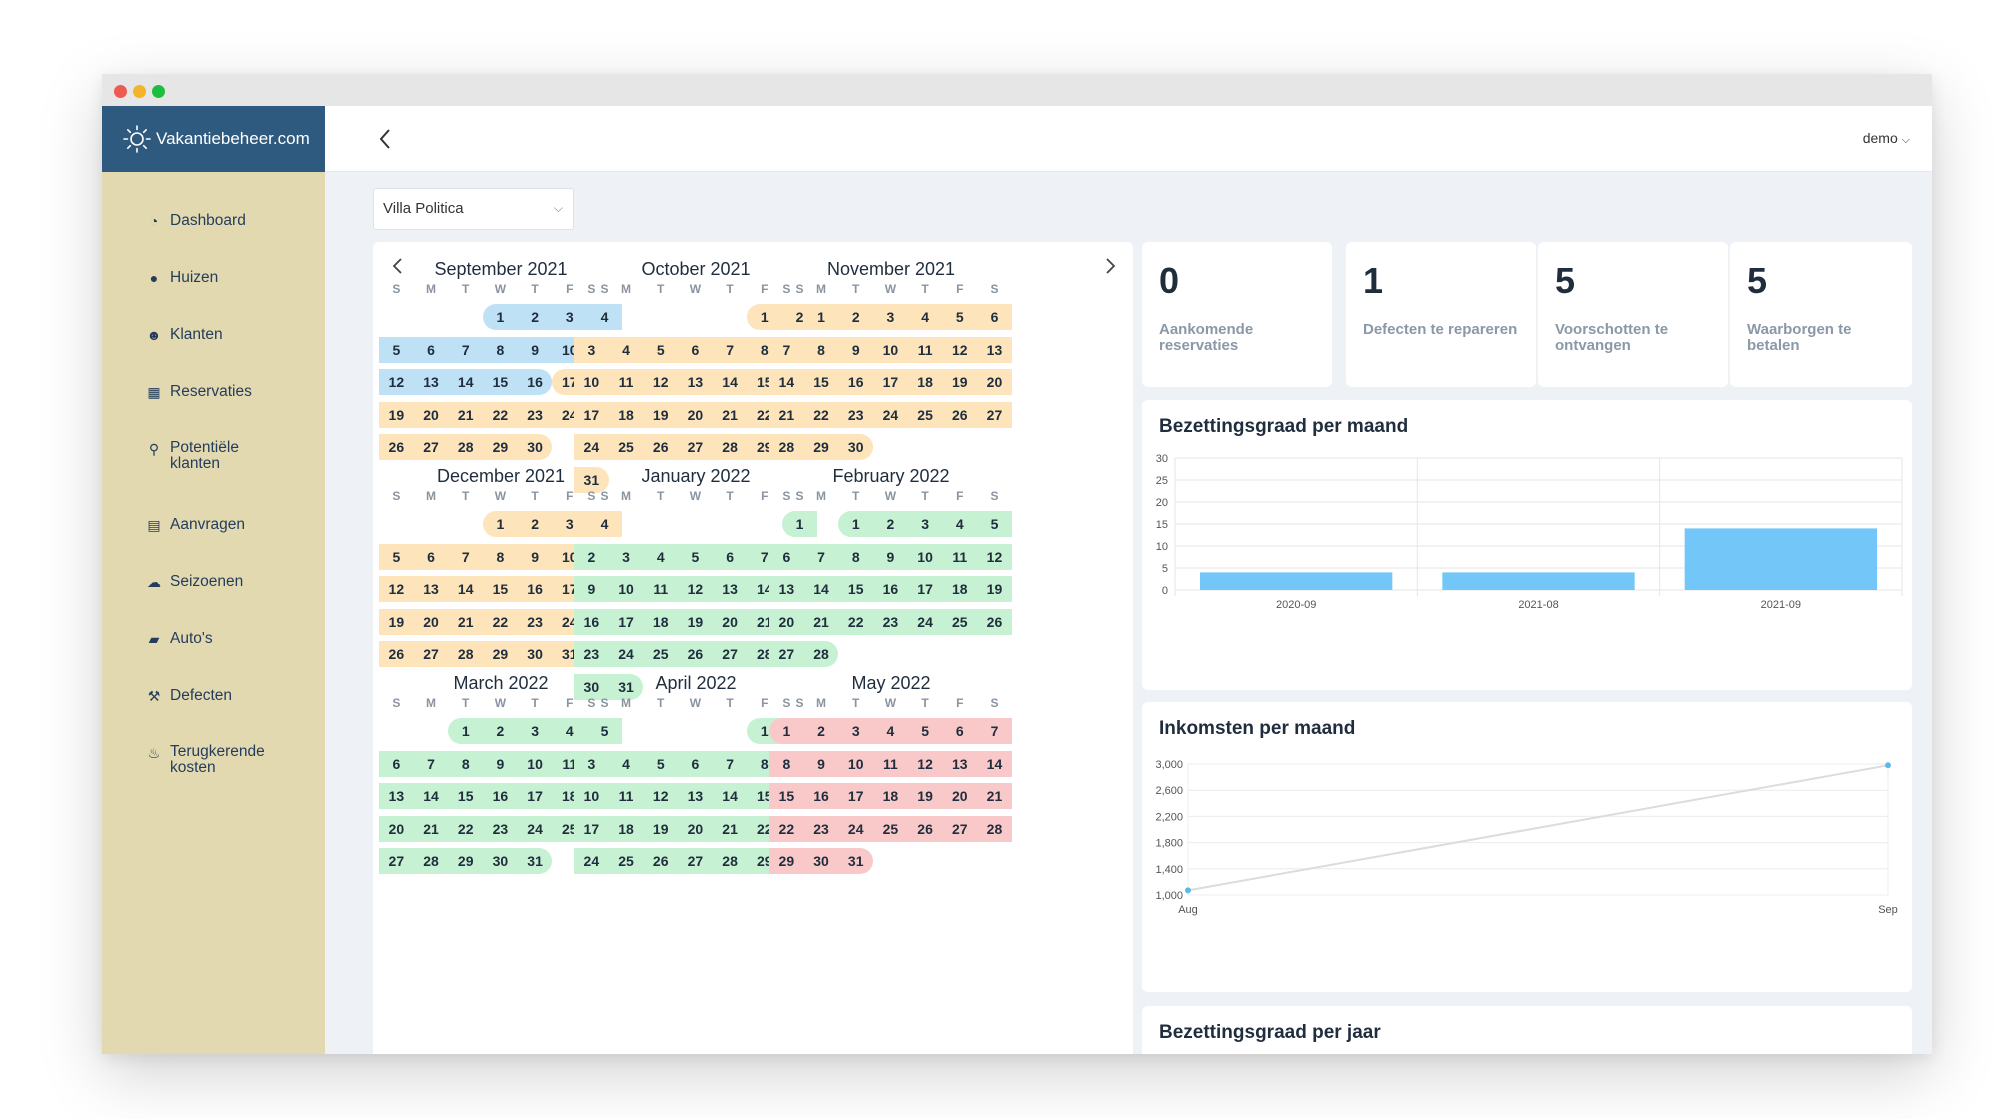 This screenshot has width=2014, height=1119. I want to click on calendar-next-button, so click(1110, 269).